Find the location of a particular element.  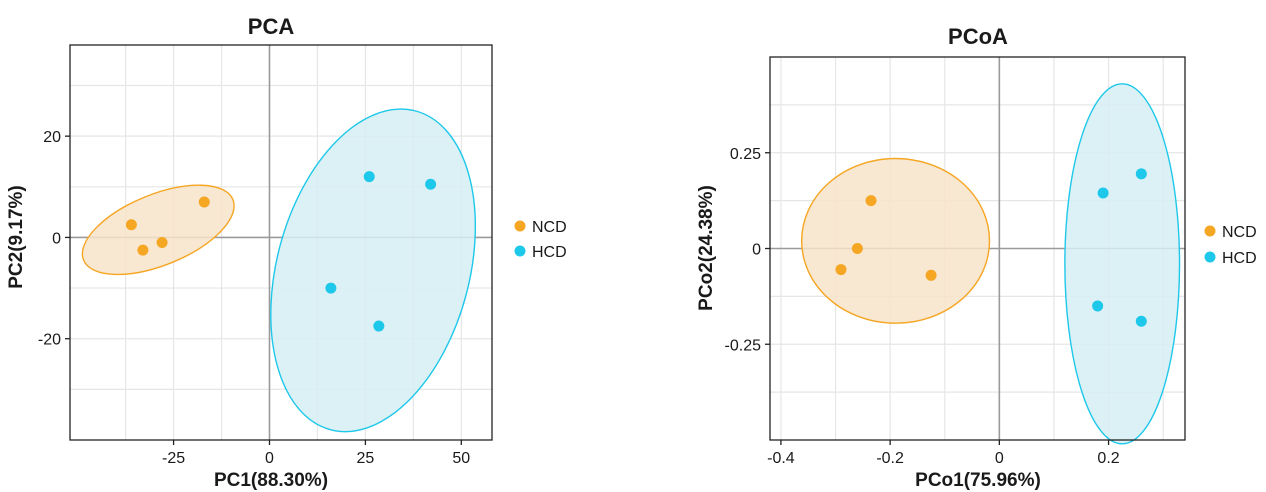

pca-x-tick-label: 50 is located at coordinates (461, 458).